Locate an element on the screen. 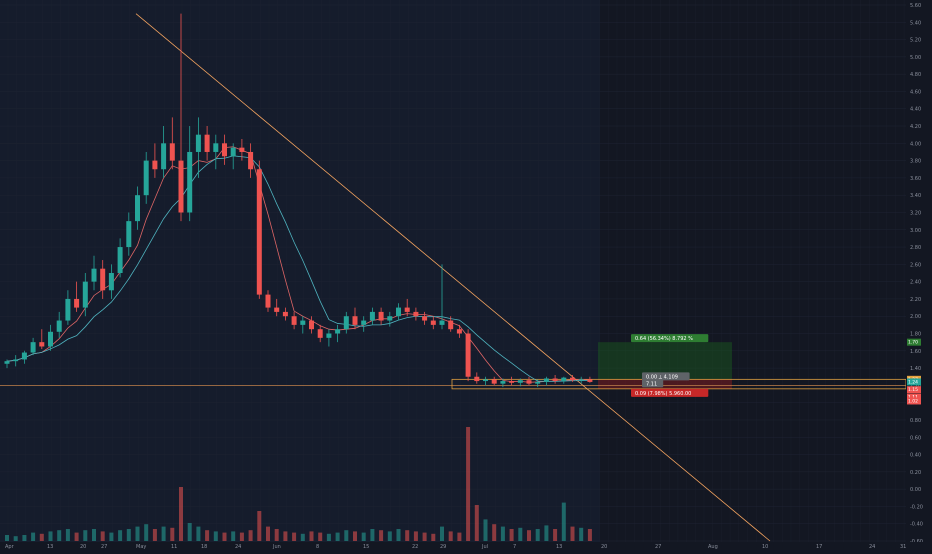 This screenshot has height=554, width=932. price-badge-label: 1.24 is located at coordinates (913, 382).